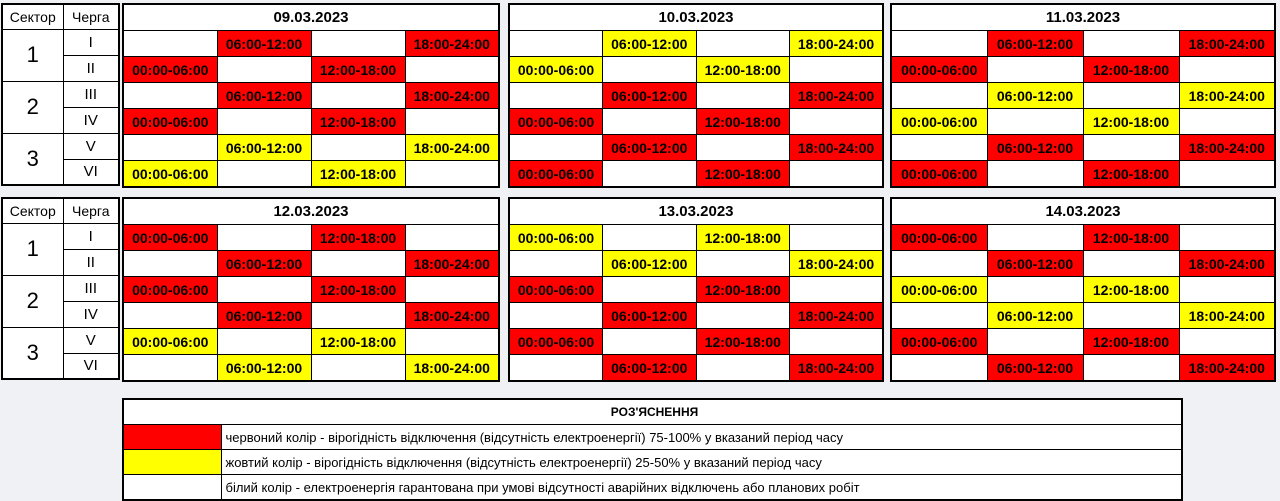 This screenshot has width=1280, height=501. Describe the element at coordinates (652, 411) in the screenshot. I see `legend-title: РОЗ'ЯСНЕННЯ` at that location.